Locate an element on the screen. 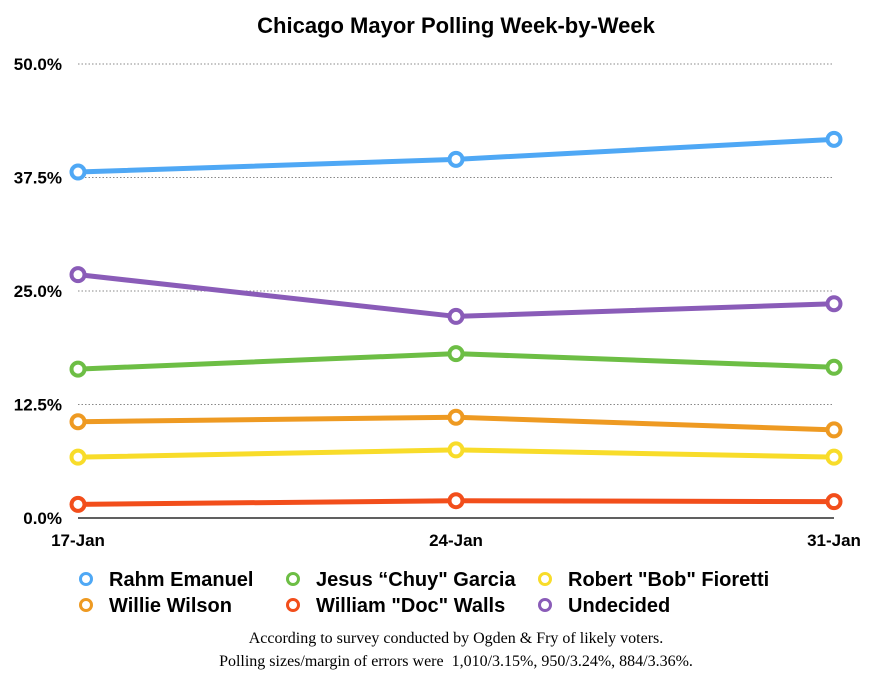 This screenshot has height=679, width=876. legend-label: Willie Wilson is located at coordinates (170, 606).